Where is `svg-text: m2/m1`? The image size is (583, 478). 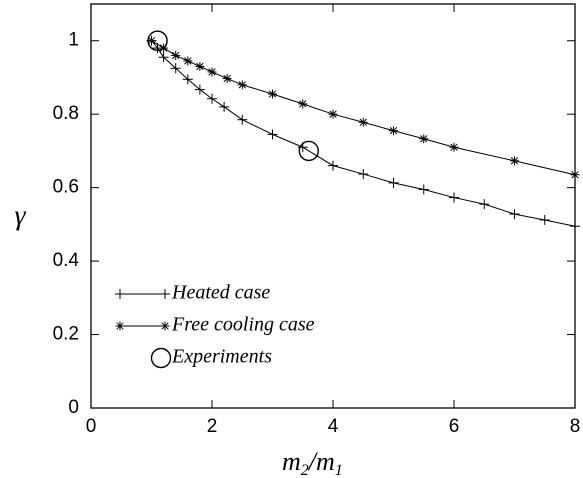 svg-text: m2/m1 is located at coordinates (312, 462).